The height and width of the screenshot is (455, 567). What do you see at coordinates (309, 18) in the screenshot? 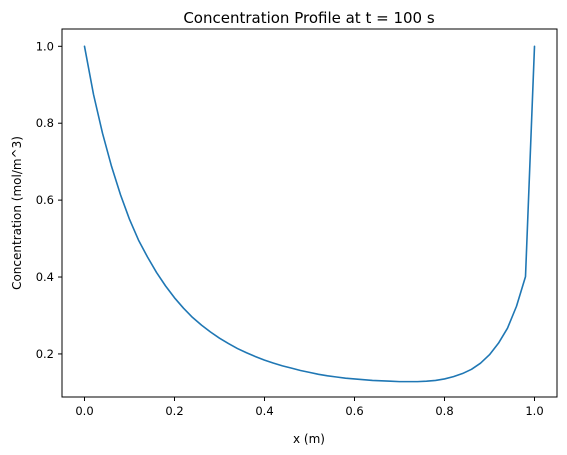
I see `chart-title: Concentration Profile at t = 100 s` at bounding box center [309, 18].